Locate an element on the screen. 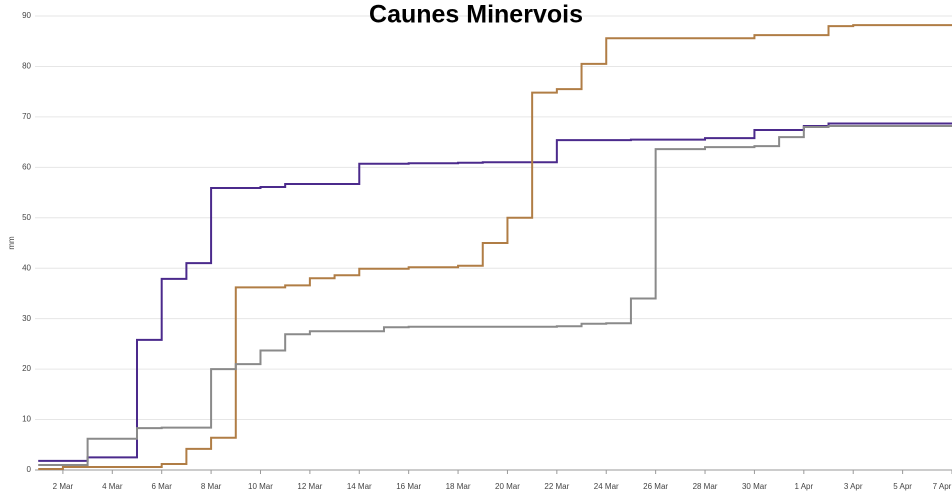 This screenshot has height=493, width=952. y-tick-label: 10 is located at coordinates (26, 419).